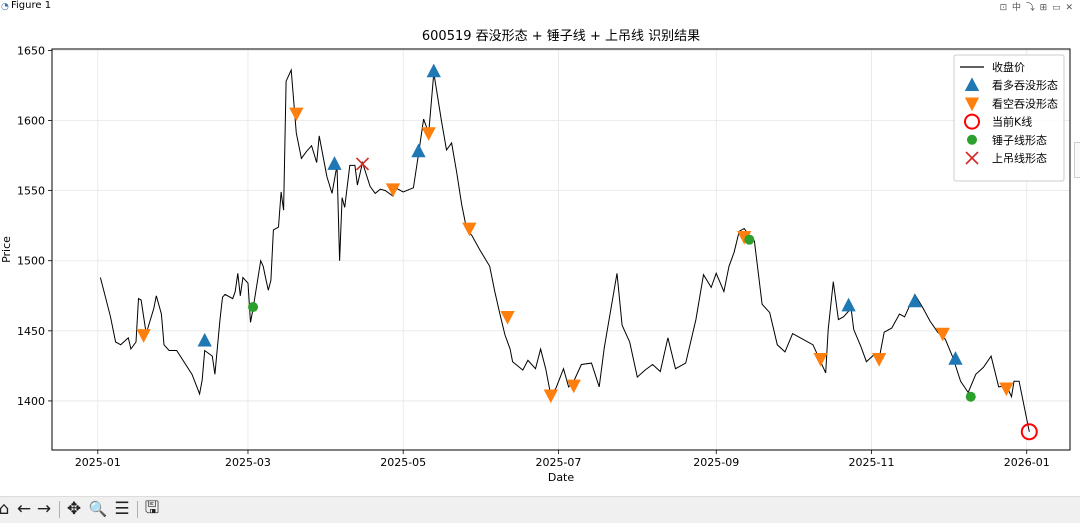 Image resolution: width=1080 pixels, height=524 pixels. What do you see at coordinates (1019, 140) in the screenshot?
I see `legend-label: 锤子线形态` at bounding box center [1019, 140].